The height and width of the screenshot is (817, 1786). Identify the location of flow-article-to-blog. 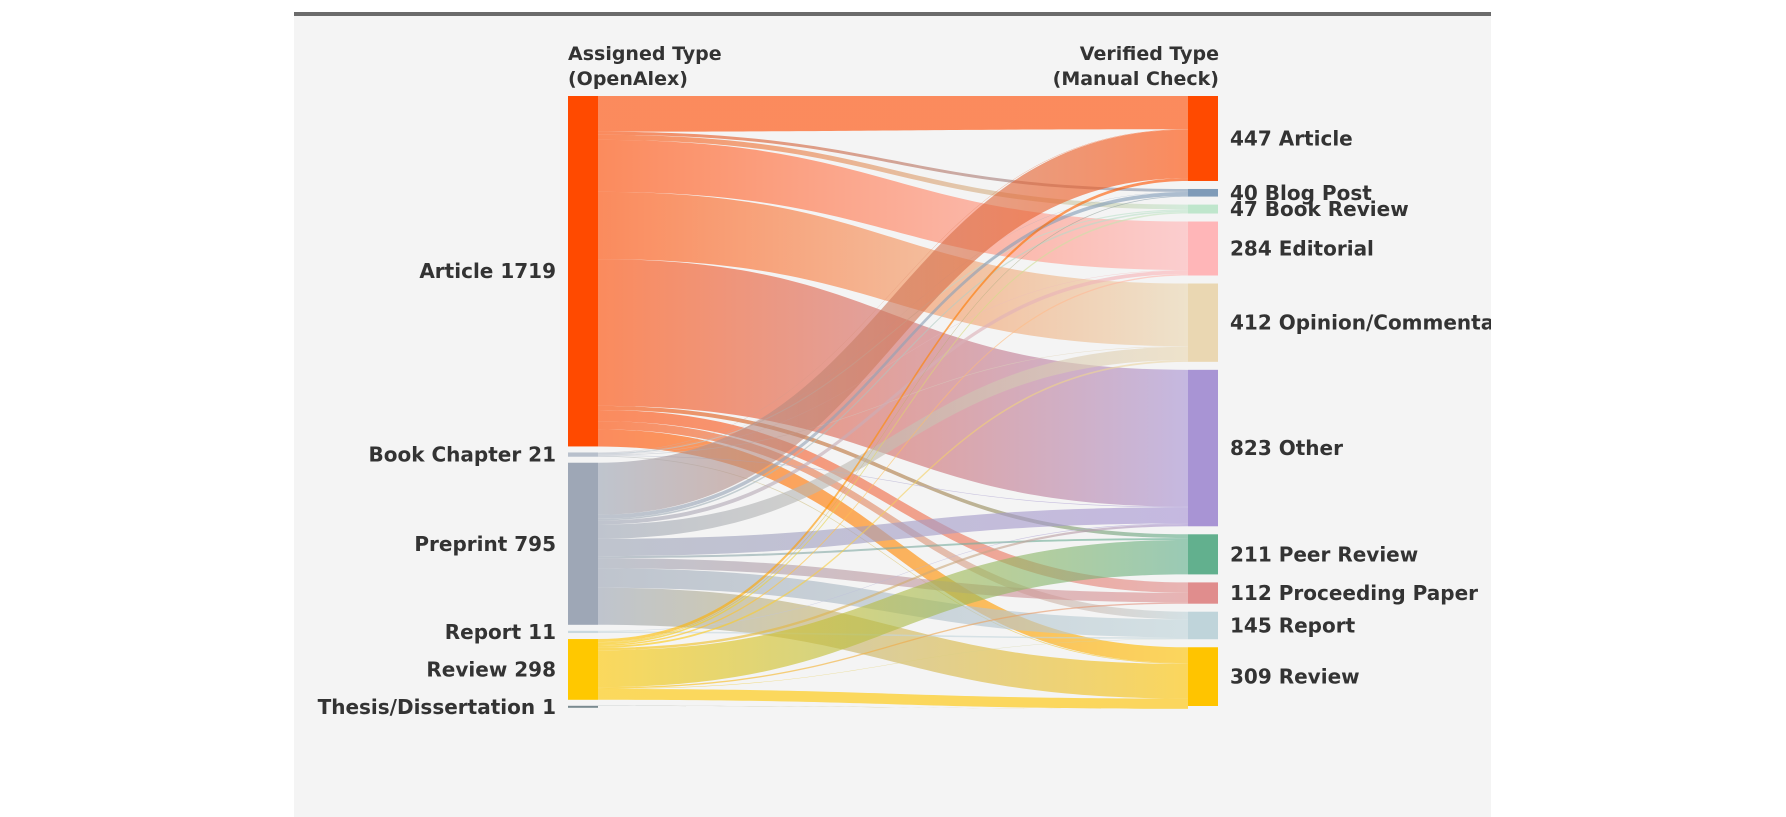
(893, 161).